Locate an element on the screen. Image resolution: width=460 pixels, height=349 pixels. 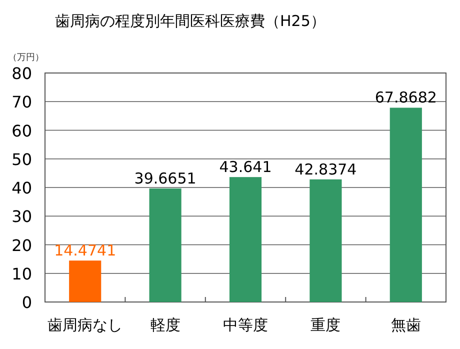
y-tick-label: 70 is located at coordinates (22, 102).